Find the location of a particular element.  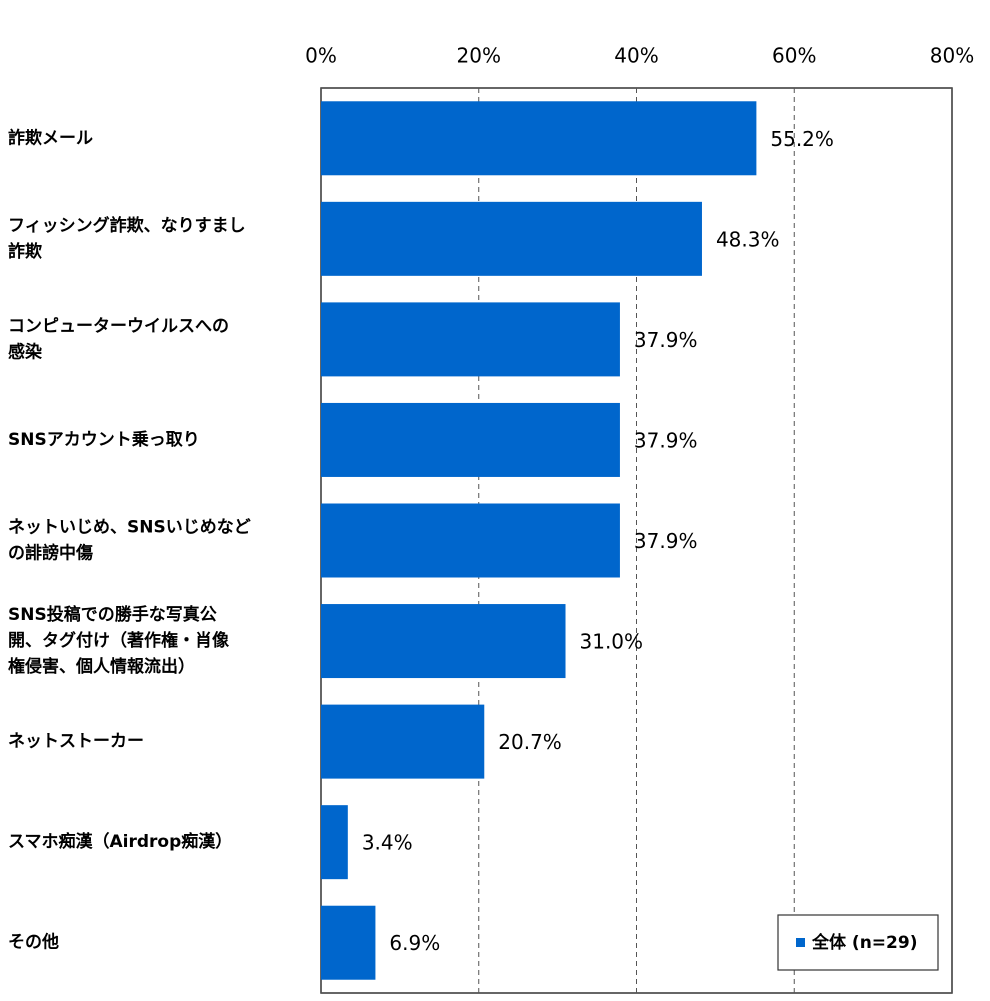

category-label: コンピューターウイルスへの is located at coordinates (118, 326).